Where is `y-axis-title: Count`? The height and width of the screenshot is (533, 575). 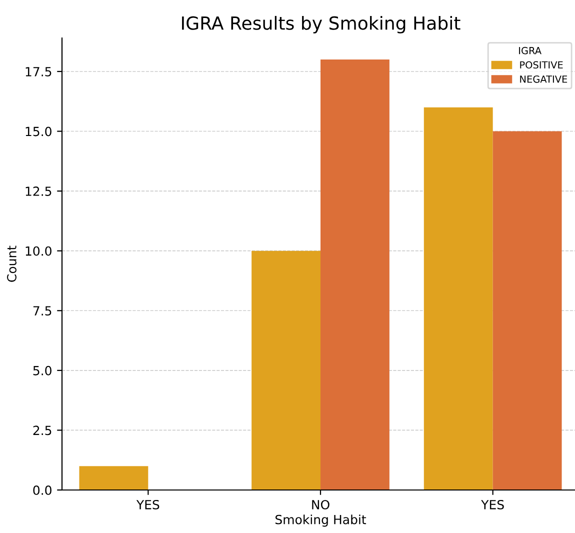 y-axis-title: Count is located at coordinates (11, 264).